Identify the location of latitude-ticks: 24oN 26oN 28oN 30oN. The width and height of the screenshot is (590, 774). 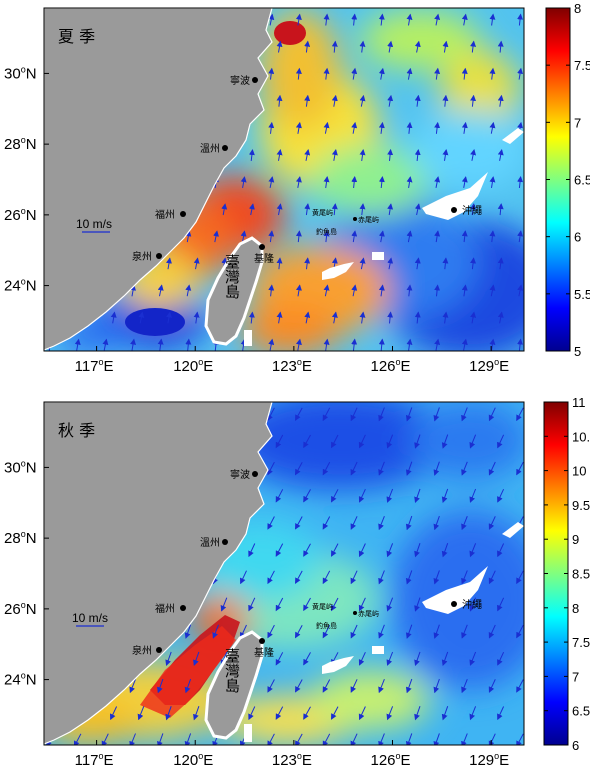
(26, 573).